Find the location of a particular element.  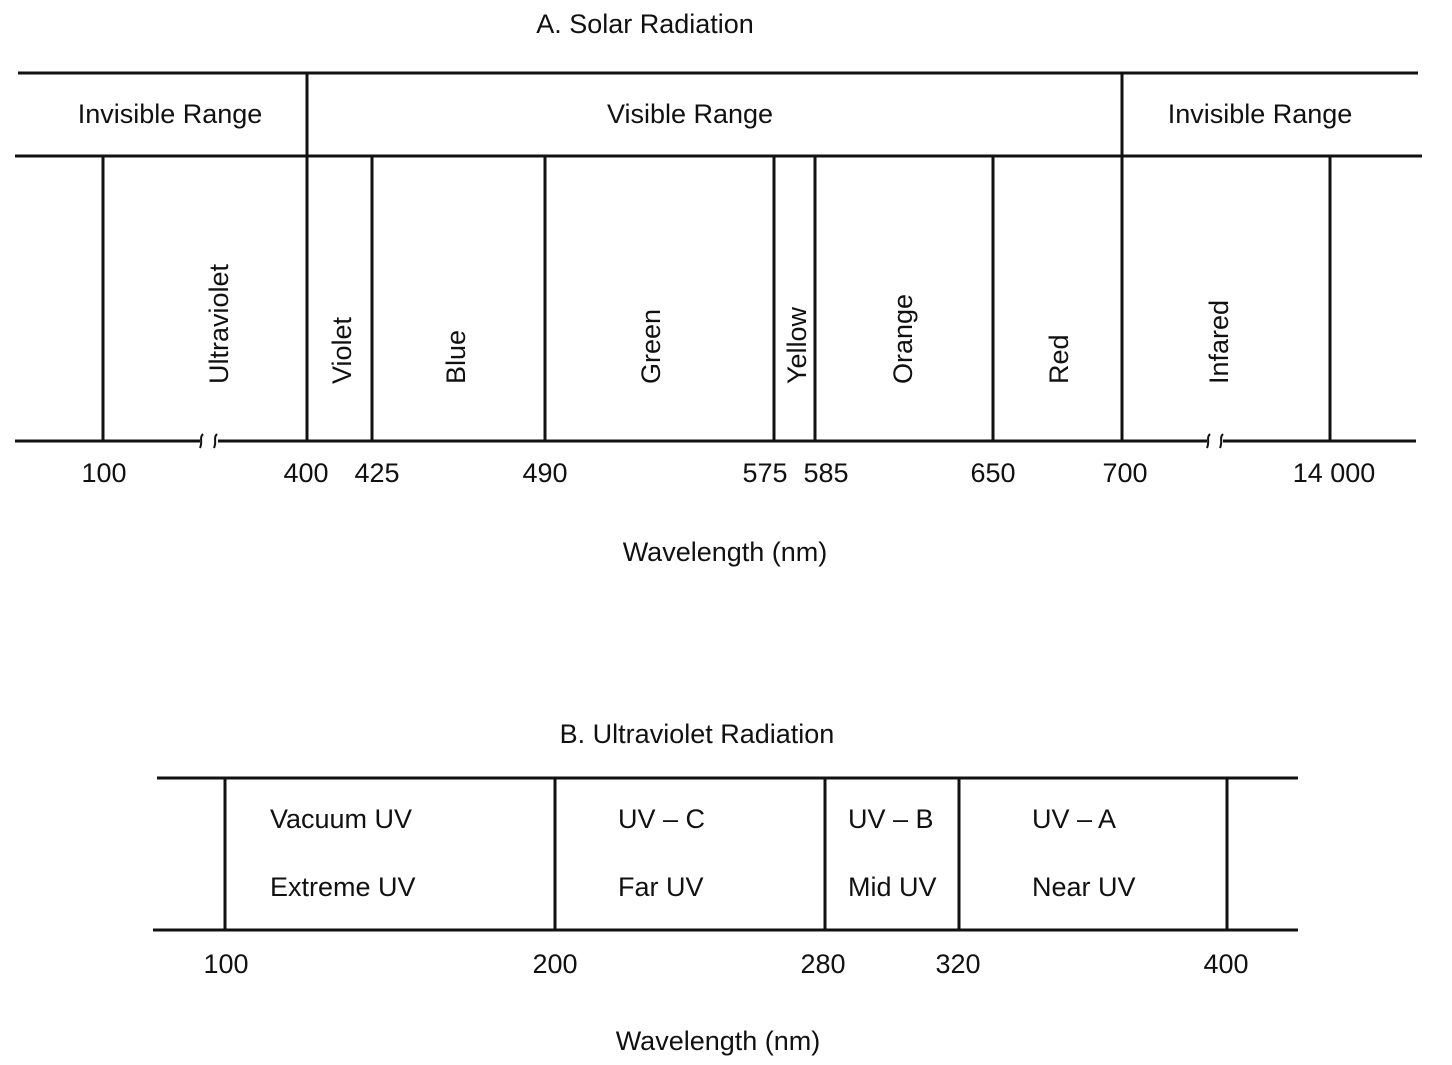

band-label-blue: Blue is located at coordinates (456, 357).